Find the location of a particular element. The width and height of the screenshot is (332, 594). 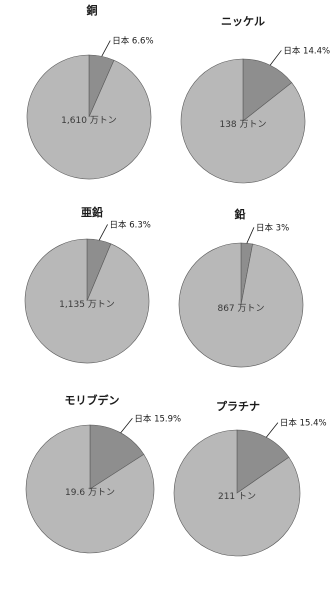

data-label-total: 1,610 万トン is located at coordinates (89, 121).